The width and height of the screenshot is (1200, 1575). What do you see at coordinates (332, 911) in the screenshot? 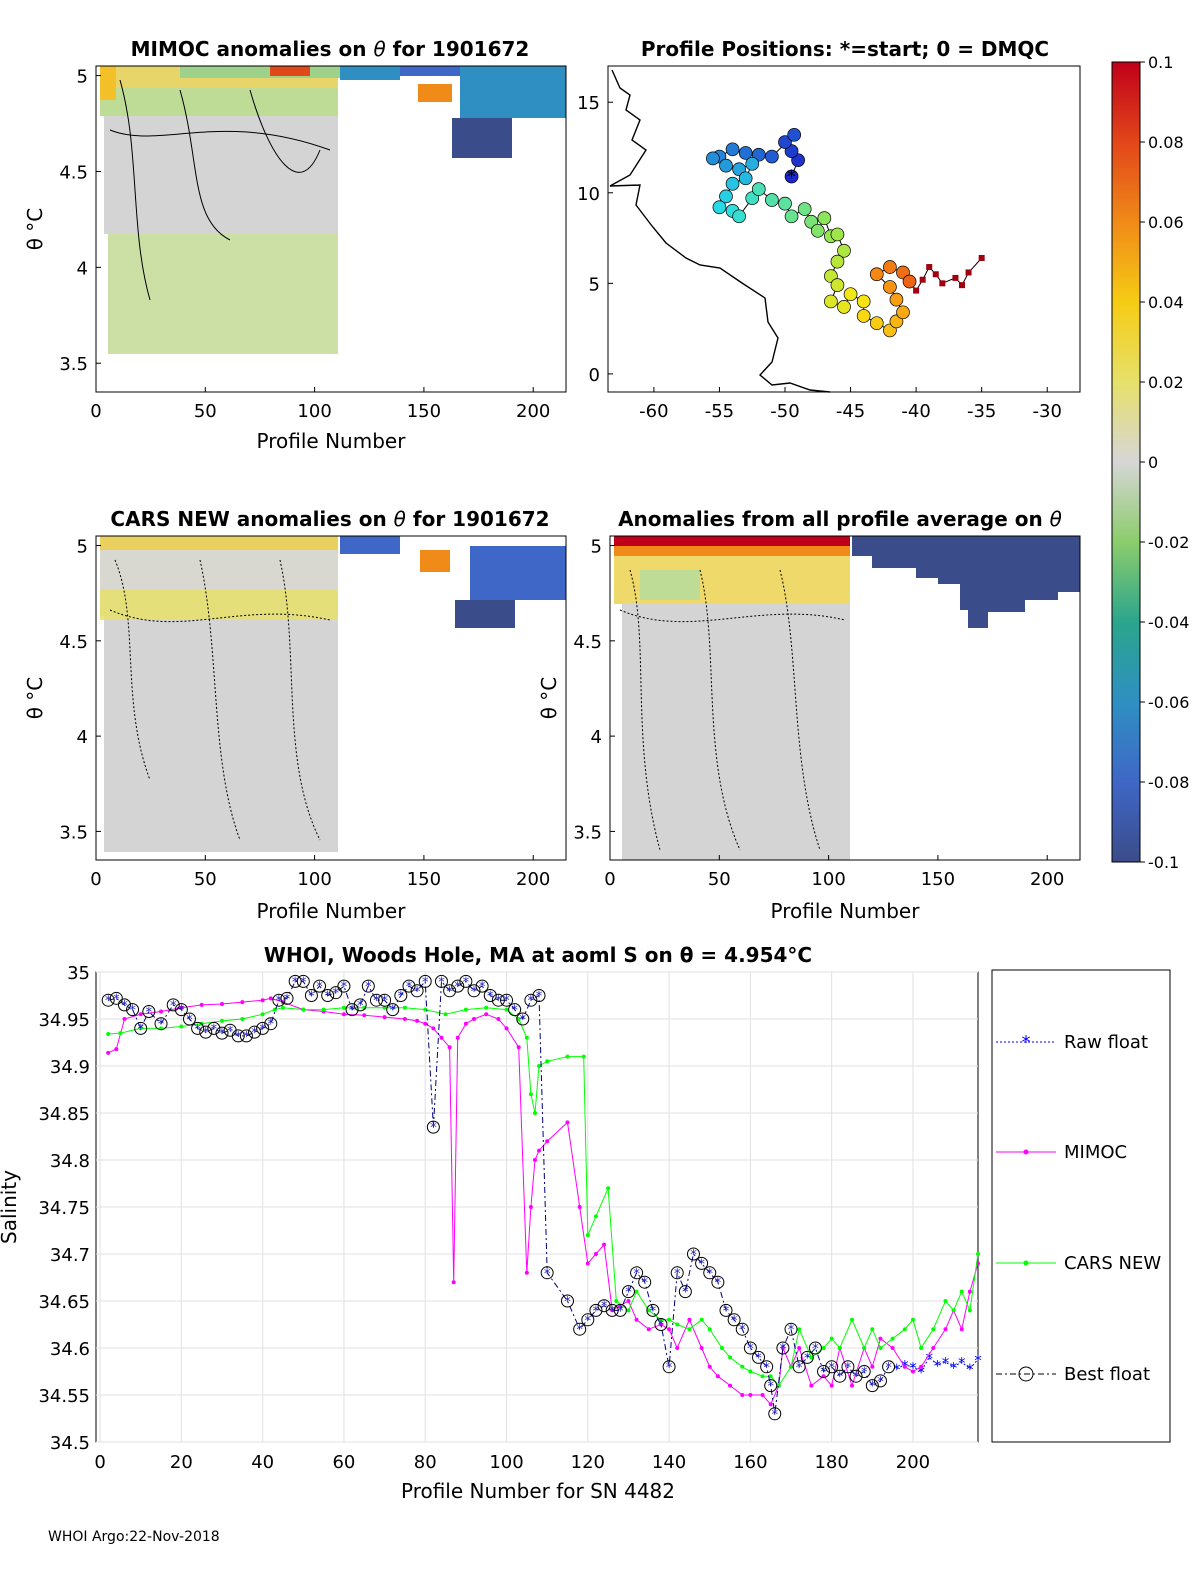
I see `cars-xlabel: Profile Number` at bounding box center [332, 911].